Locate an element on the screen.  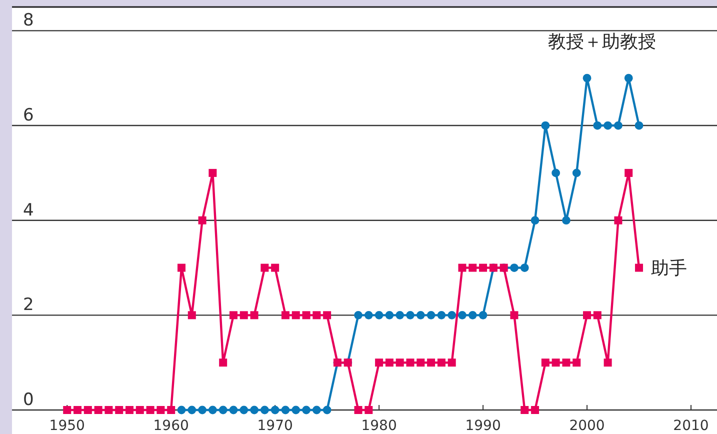
x-tick-label: 1990 is located at coordinates (483, 426).